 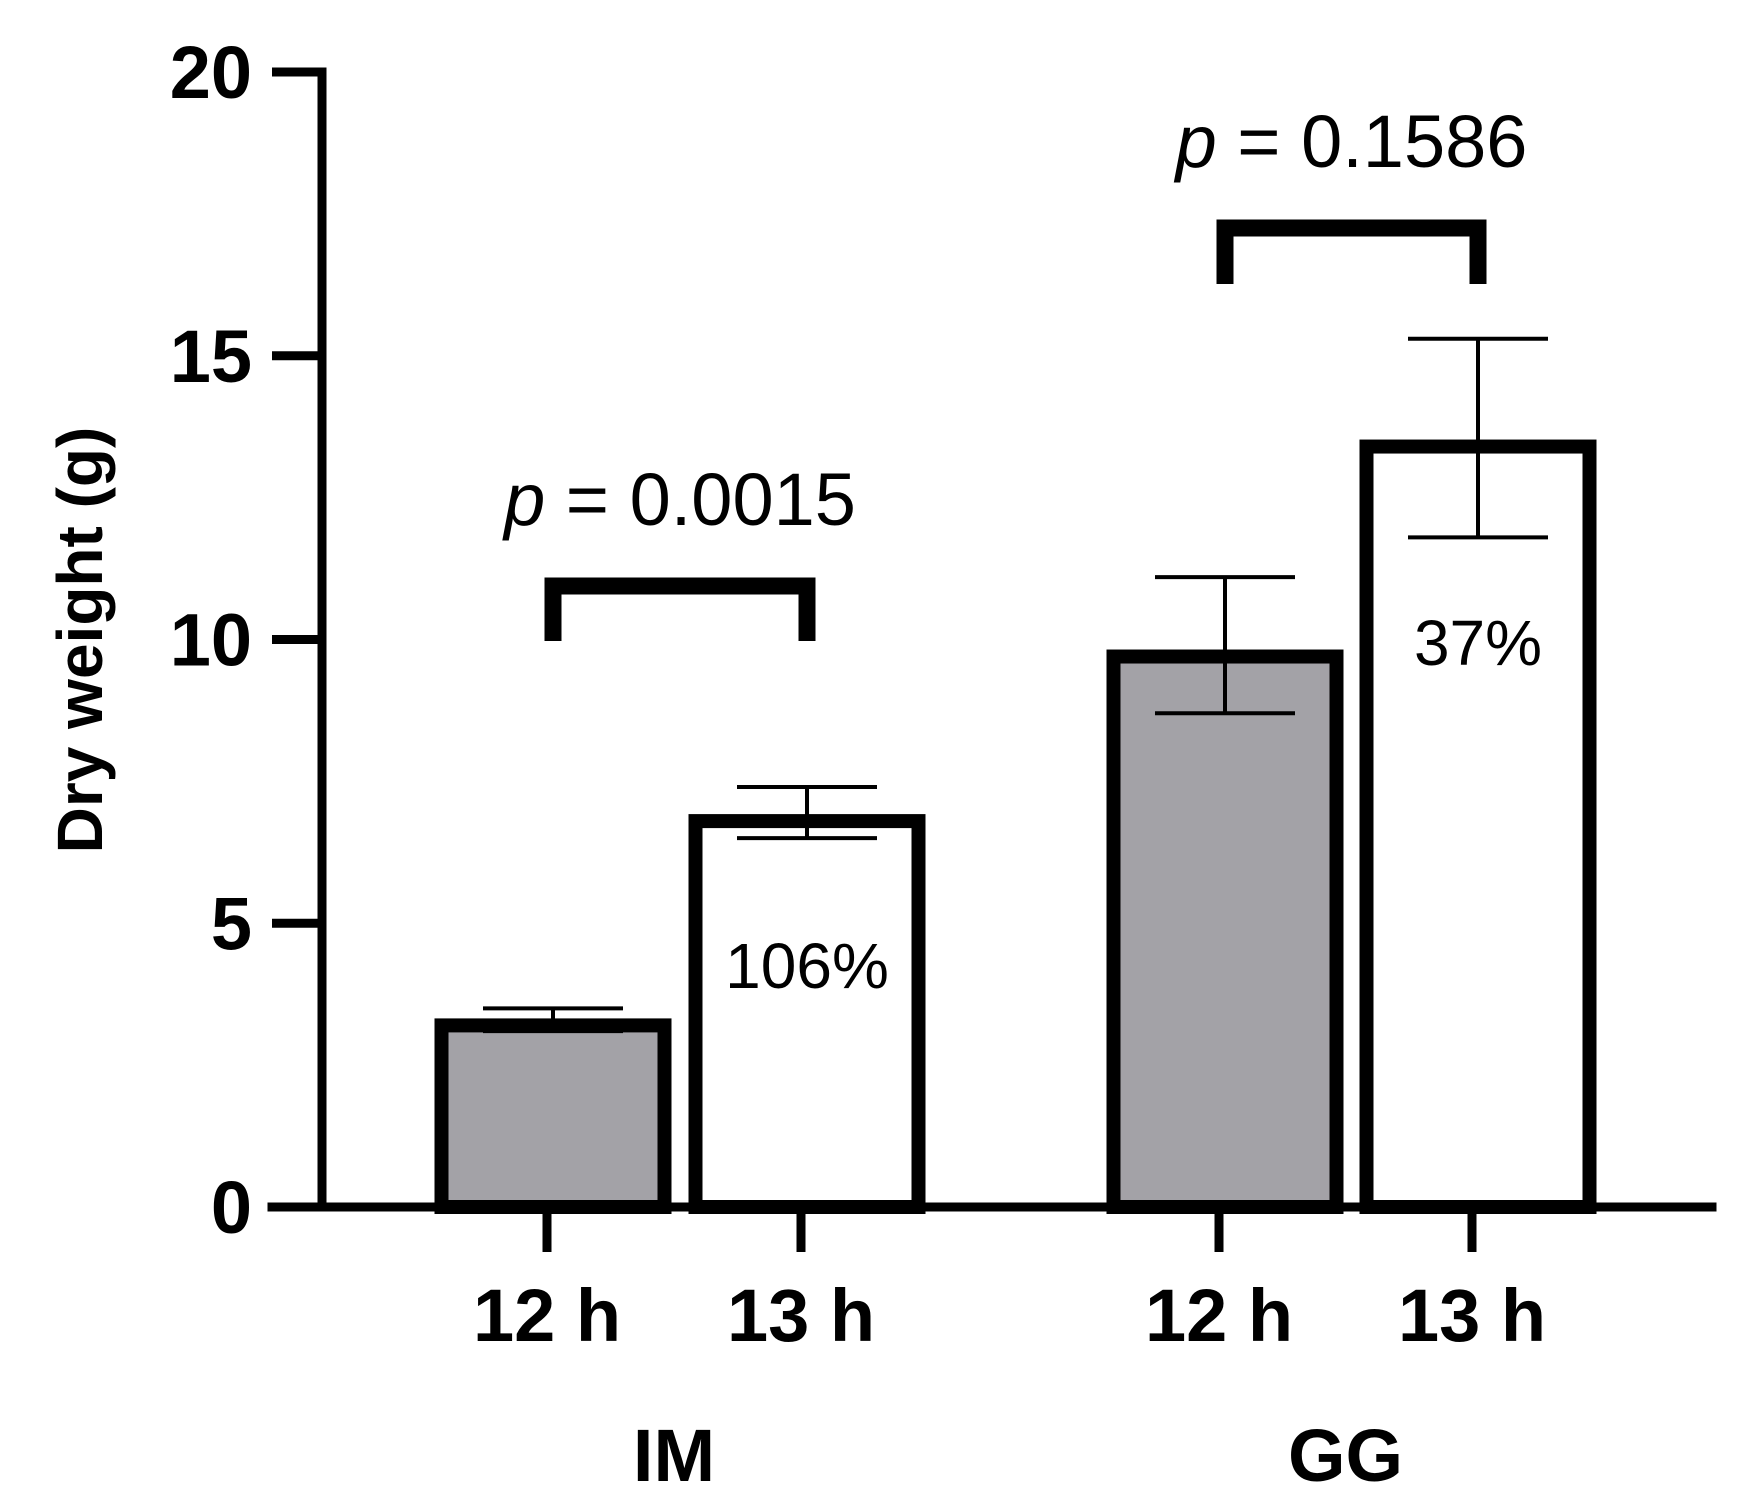 I want to click on group-label: IM, so click(x=674, y=1455).